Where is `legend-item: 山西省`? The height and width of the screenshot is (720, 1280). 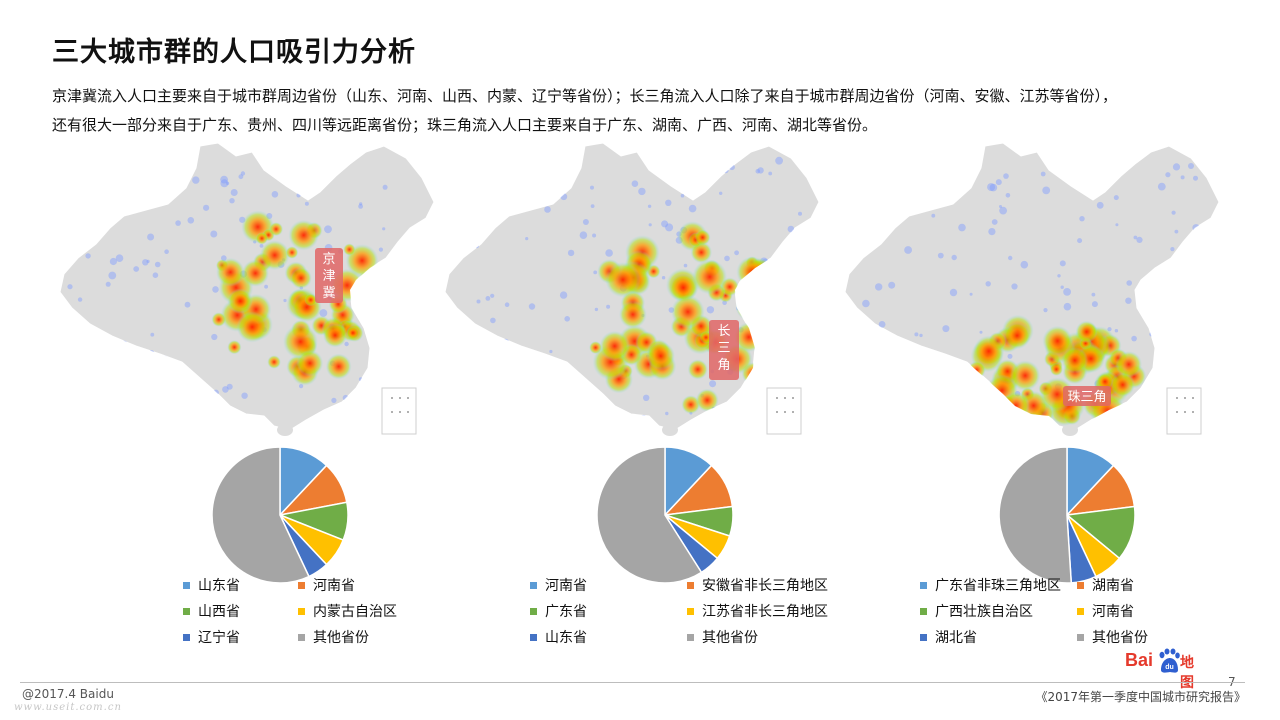 legend-item: 山西省 is located at coordinates (211, 611).